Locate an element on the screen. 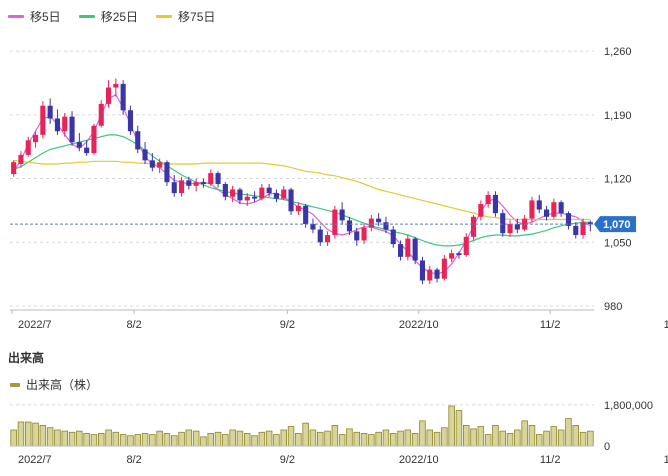  legend-item-ma5: 移5日 is located at coordinates (34, 16).